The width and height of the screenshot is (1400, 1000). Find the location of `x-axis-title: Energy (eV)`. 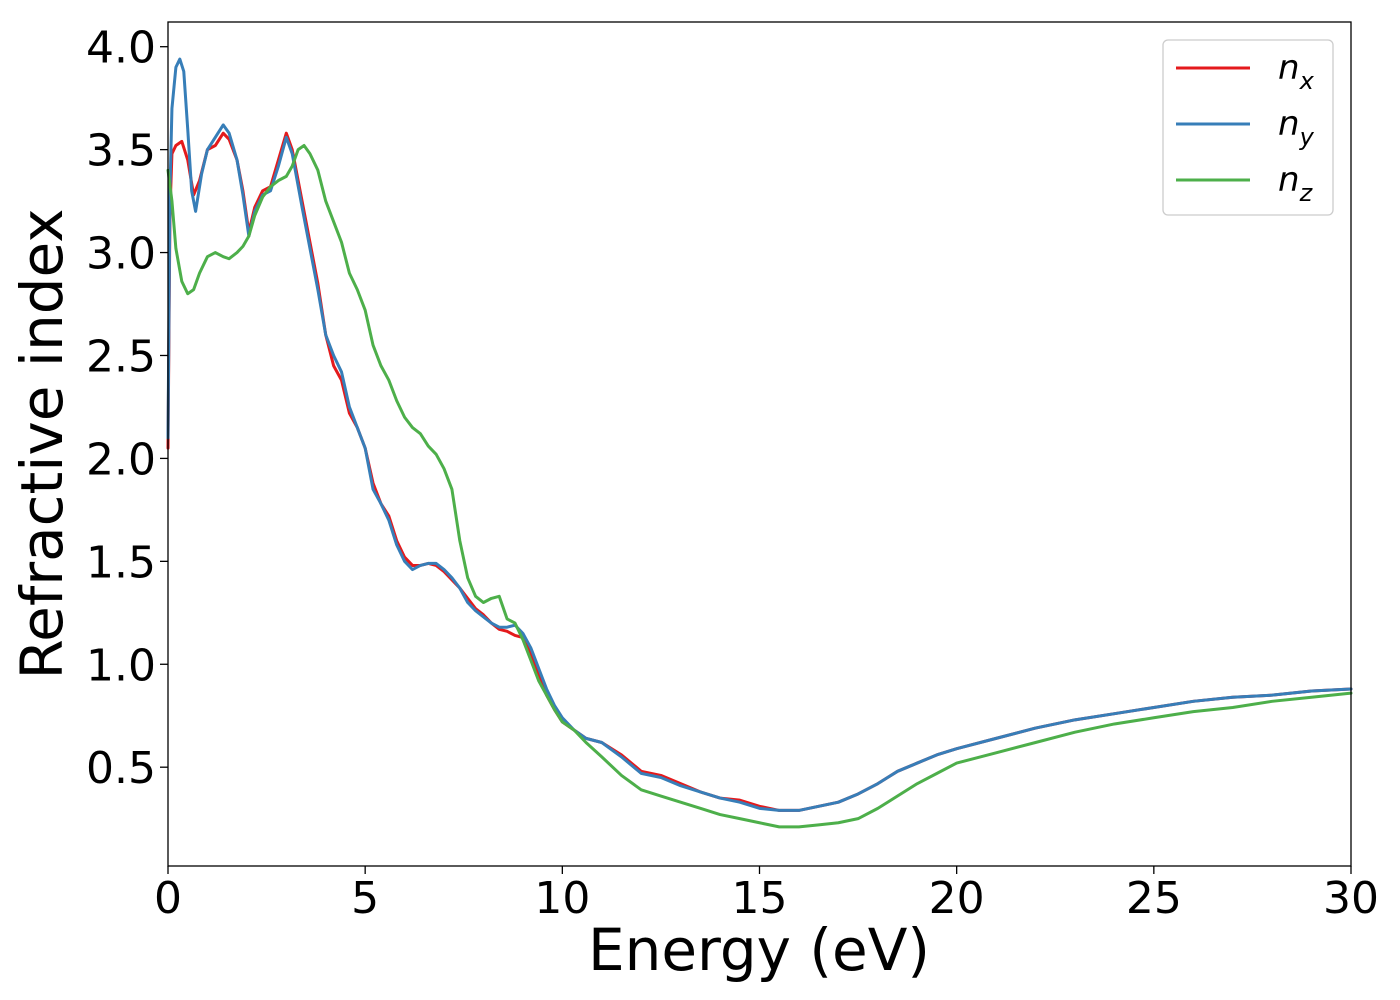

x-axis-title: Energy (eV) is located at coordinates (759, 950).